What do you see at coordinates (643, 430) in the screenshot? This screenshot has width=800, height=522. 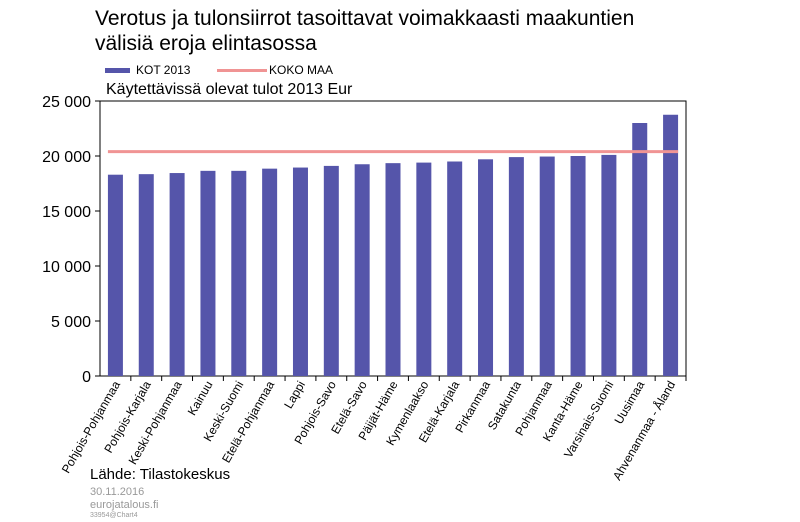 I see `x-tick-label: Ahvenanmaa - Åland` at bounding box center [643, 430].